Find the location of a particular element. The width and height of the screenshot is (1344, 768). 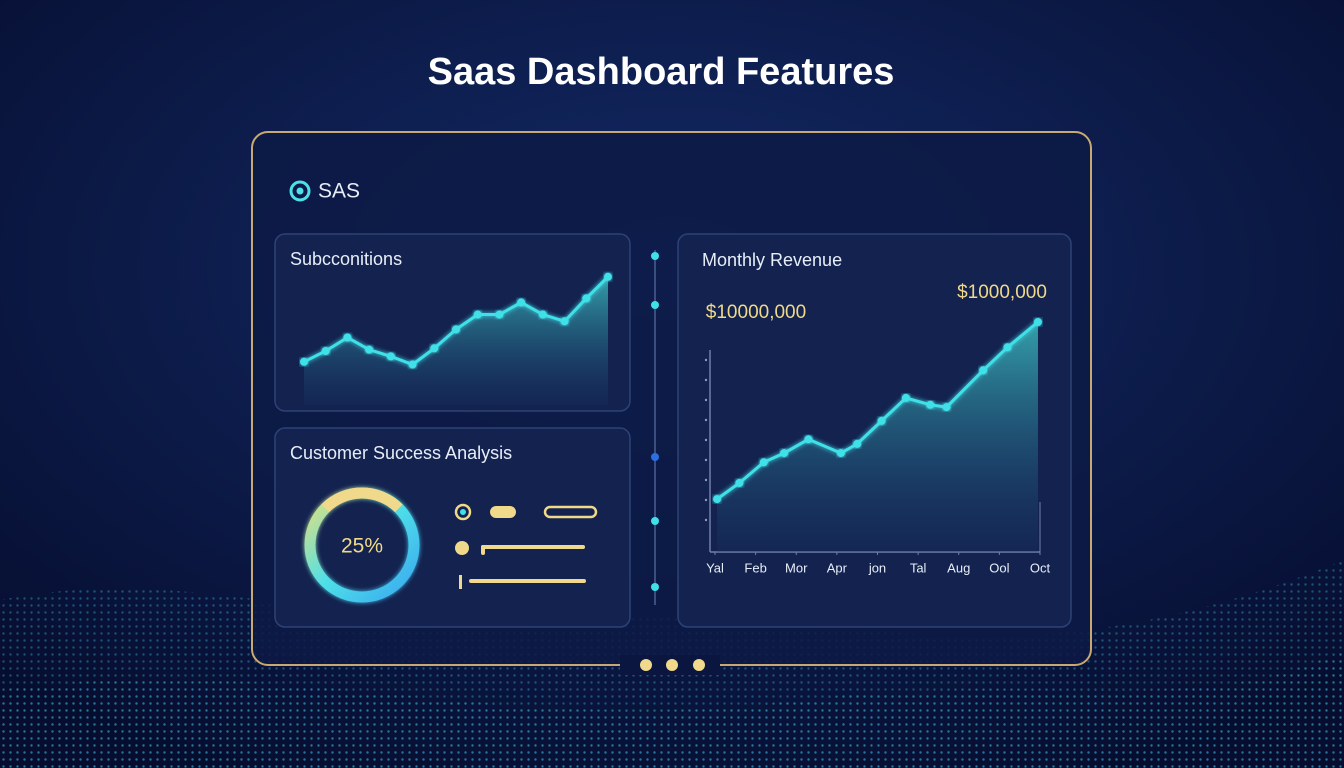

brand: SAS is located at coordinates (339, 191).